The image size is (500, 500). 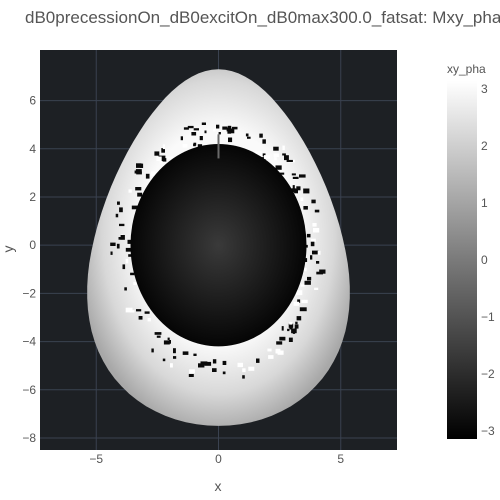 I want to click on x-tick-label: 0, so click(x=218, y=459).